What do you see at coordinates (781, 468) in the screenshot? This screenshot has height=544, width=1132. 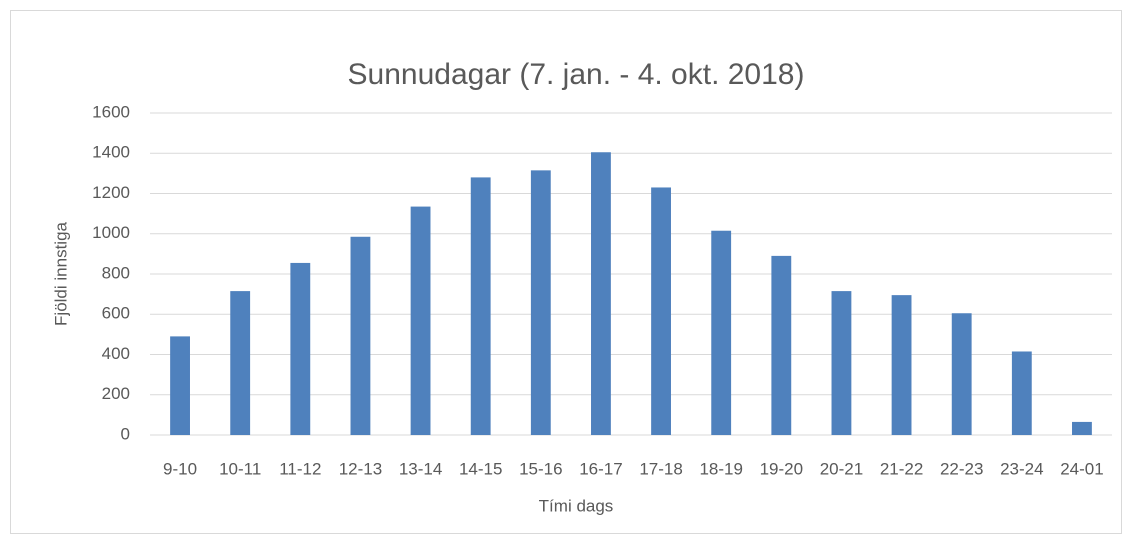 I see `x-tick-label: 19-20` at bounding box center [781, 468].